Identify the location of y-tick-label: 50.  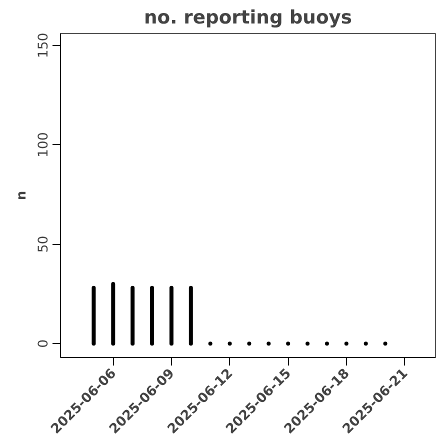
(44, 244).